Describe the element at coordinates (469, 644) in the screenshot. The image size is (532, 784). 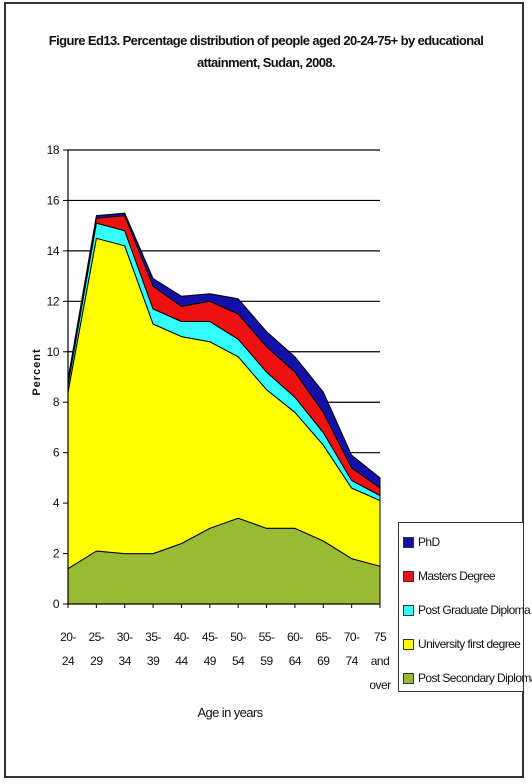
I see `legend-label-university-first-degree: University first degree` at that location.